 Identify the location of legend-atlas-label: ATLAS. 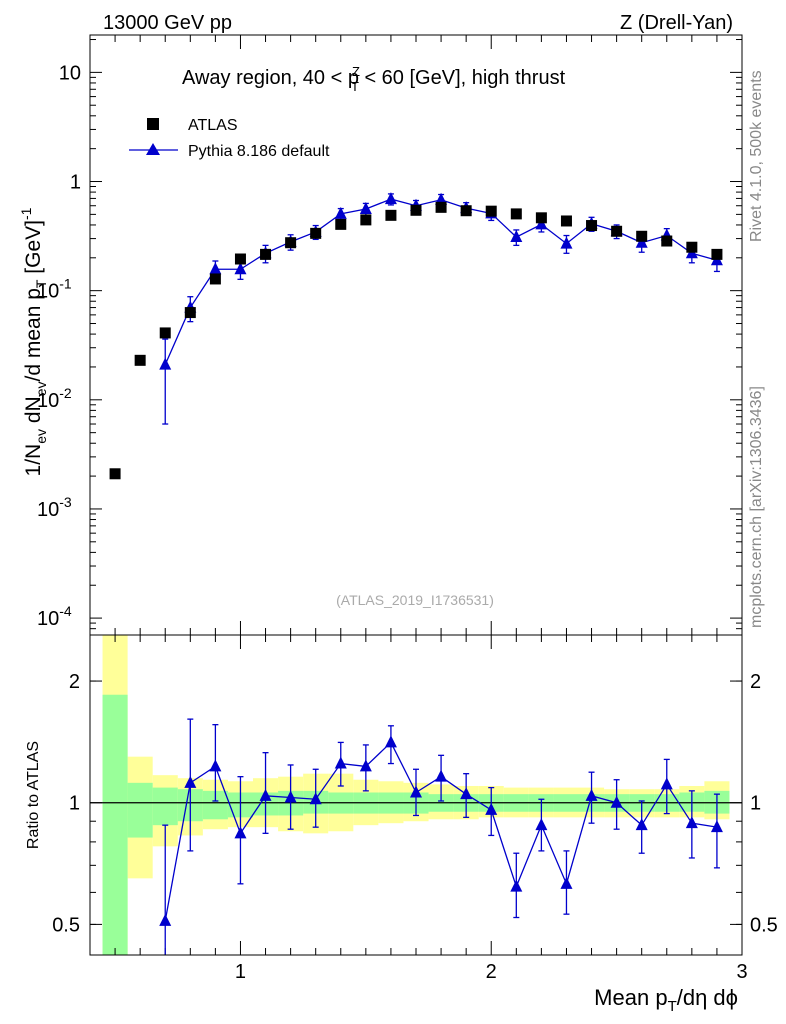
(213, 125).